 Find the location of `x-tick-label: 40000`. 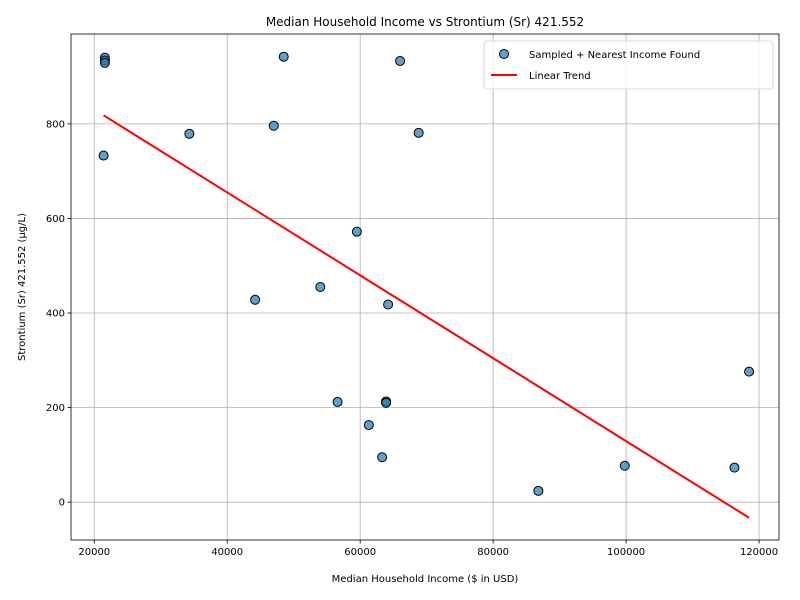

x-tick-label: 40000 is located at coordinates (227, 552).